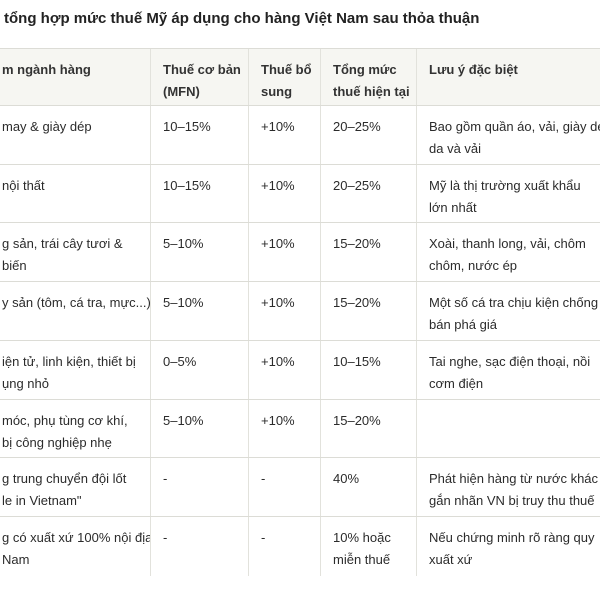  I want to click on cell-text: móc, phụ tùng cơ khí,, so click(65, 420).